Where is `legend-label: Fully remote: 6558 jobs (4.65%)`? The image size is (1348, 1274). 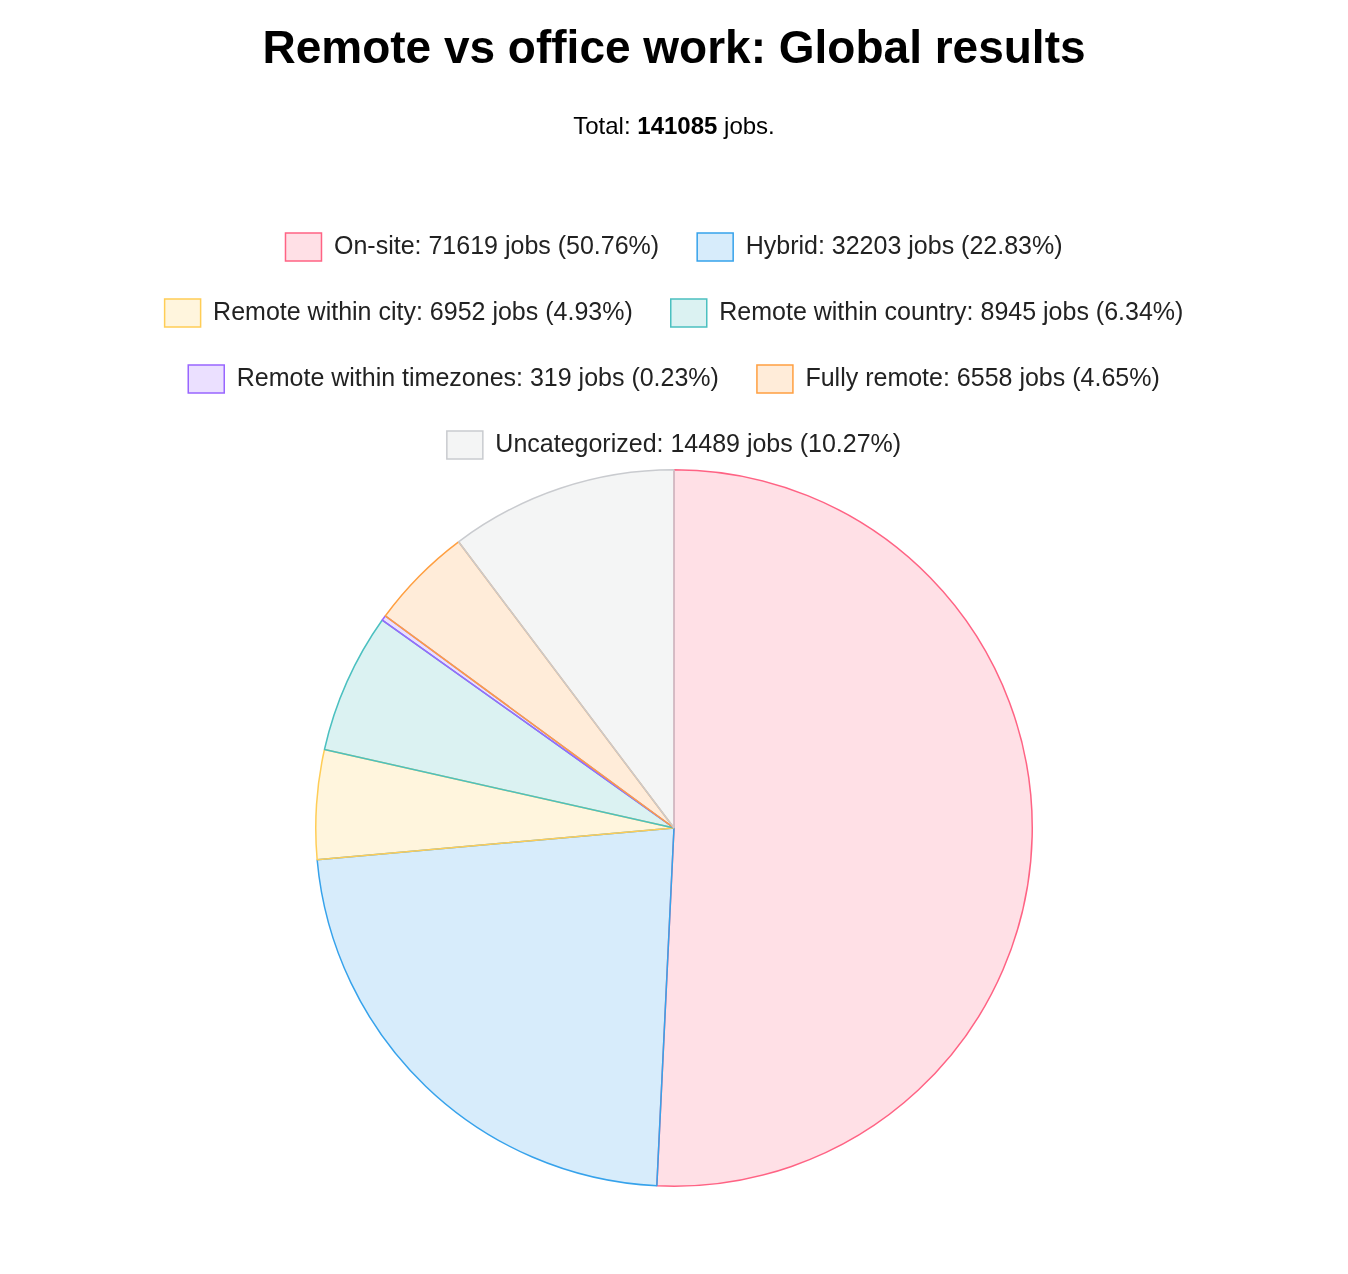 legend-label: Fully remote: 6558 jobs (4.65%) is located at coordinates (982, 376).